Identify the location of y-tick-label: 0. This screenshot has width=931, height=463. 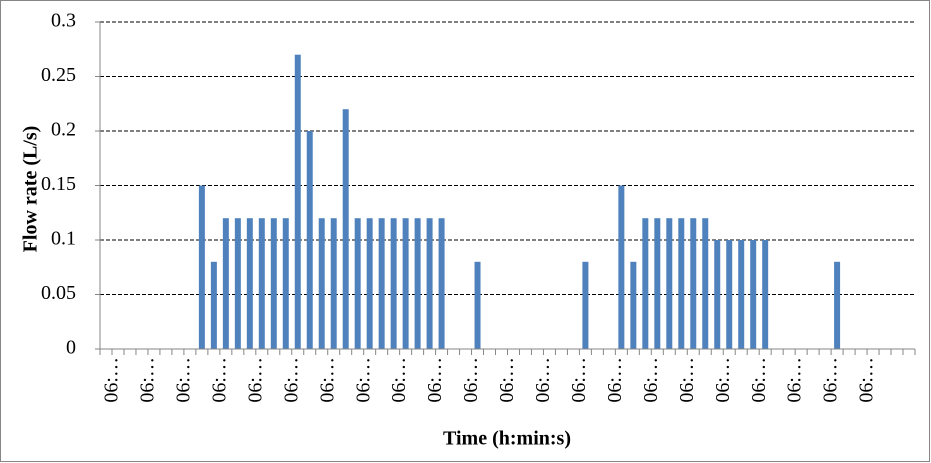
(71, 348).